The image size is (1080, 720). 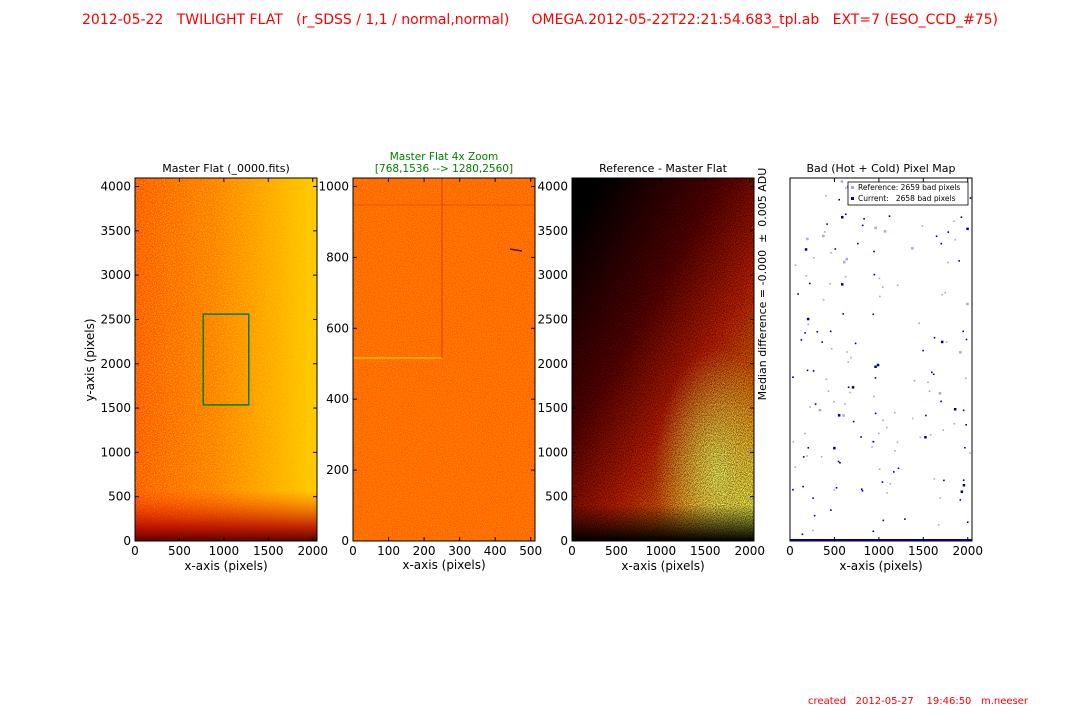 I want to click on ytick-label: 3500, so click(x=552, y=231).